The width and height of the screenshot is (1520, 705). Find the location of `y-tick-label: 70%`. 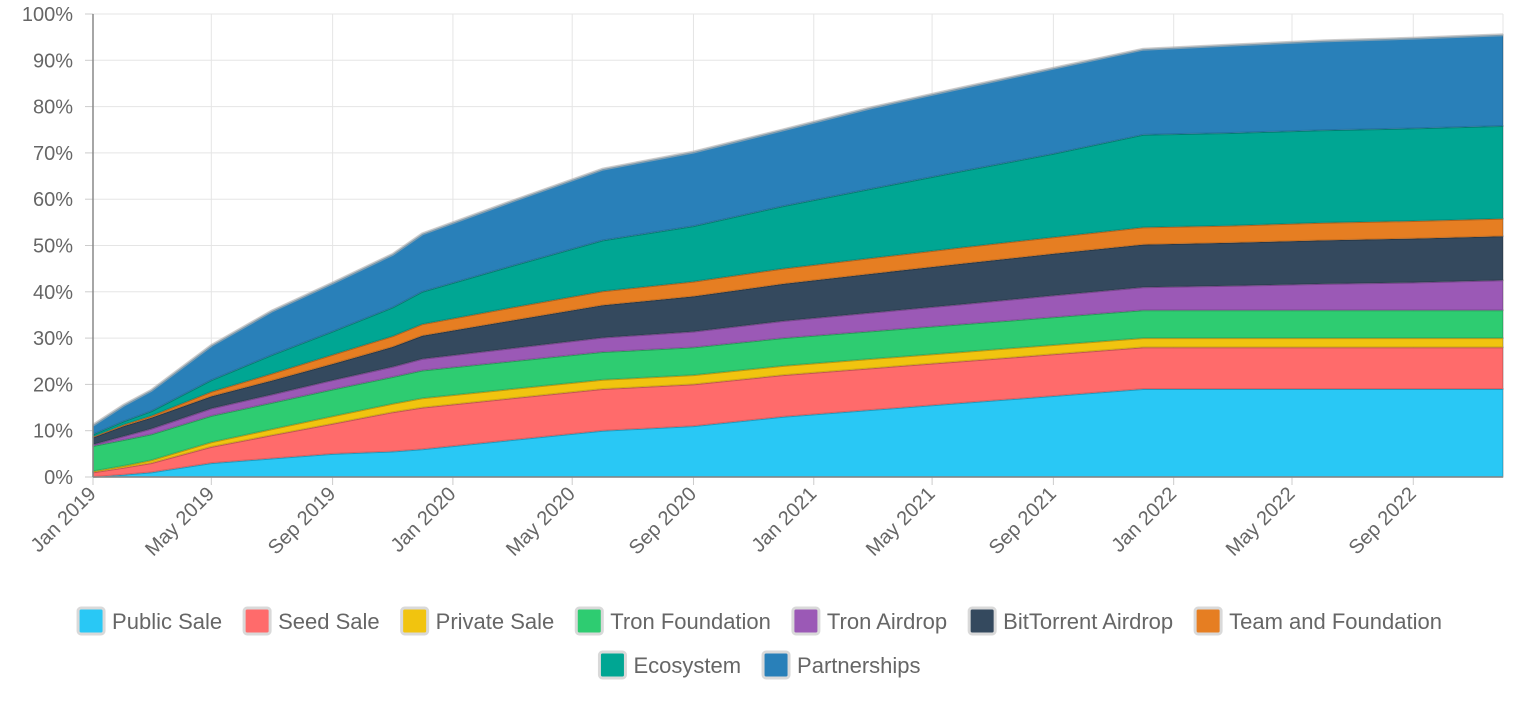

y-tick-label: 70% is located at coordinates (53, 154).